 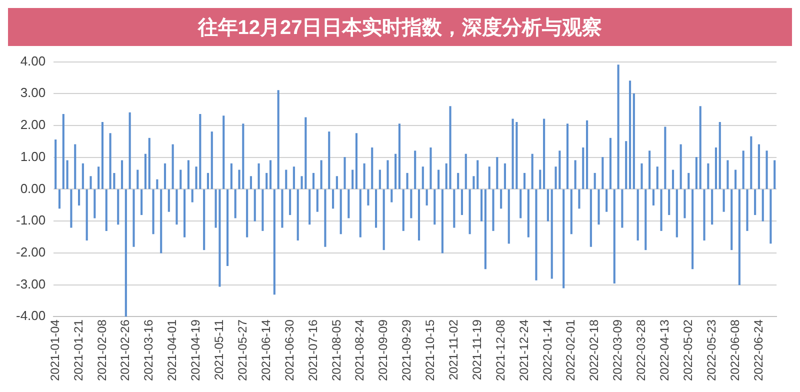 I want to click on x-tick-label: 2021-04-01, so click(x=172, y=350).